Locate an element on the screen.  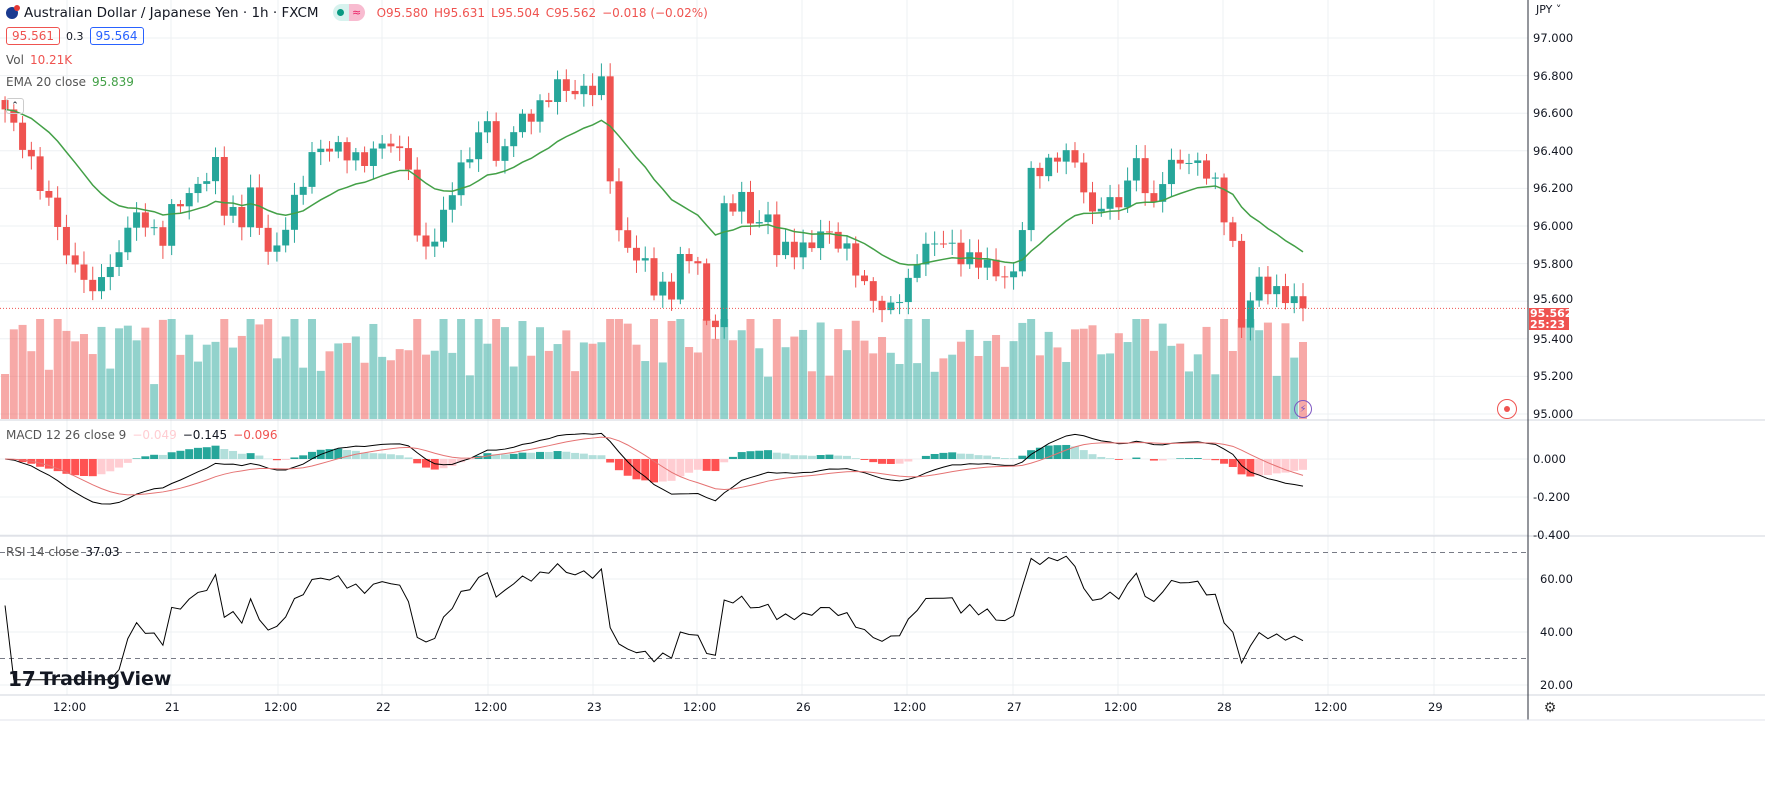
currency-selector: JPY ˅ is located at coordinates (1549, 9).